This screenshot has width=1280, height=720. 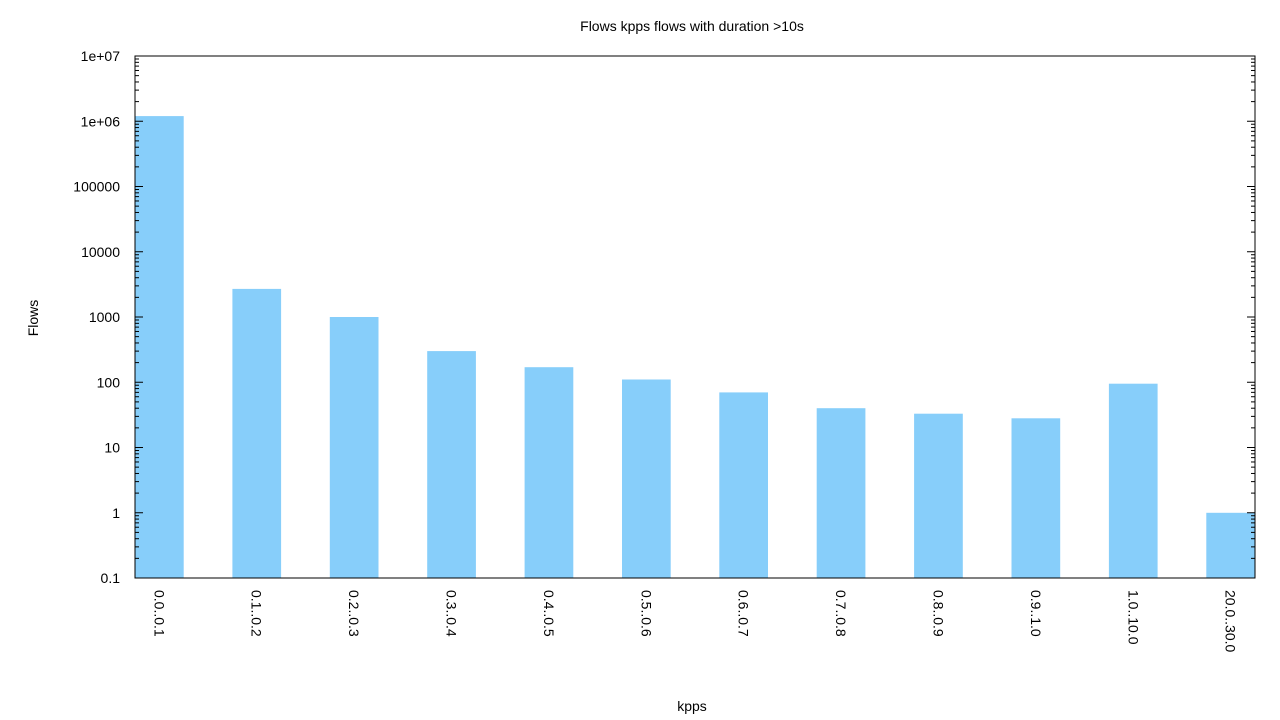 What do you see at coordinates (692, 706) in the screenshot?
I see `x-axis-label: kpps` at bounding box center [692, 706].